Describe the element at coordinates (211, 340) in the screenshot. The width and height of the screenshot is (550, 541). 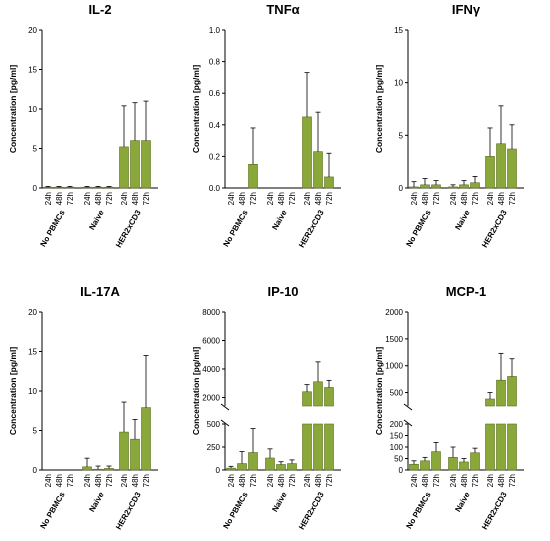
I see `y-tick-label: 6000` at that location.